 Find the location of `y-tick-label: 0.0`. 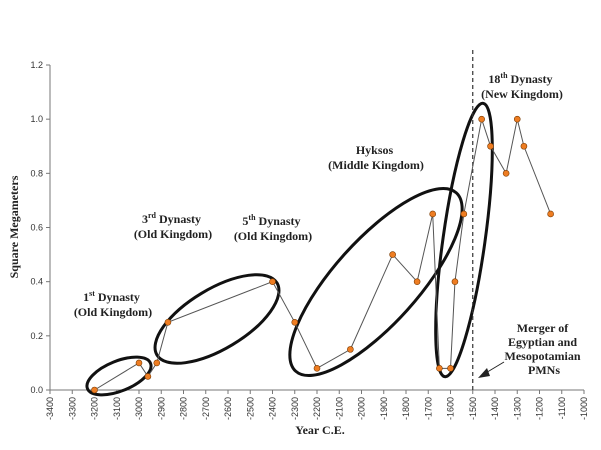

y-tick-label: 0.0 is located at coordinates (36, 390).